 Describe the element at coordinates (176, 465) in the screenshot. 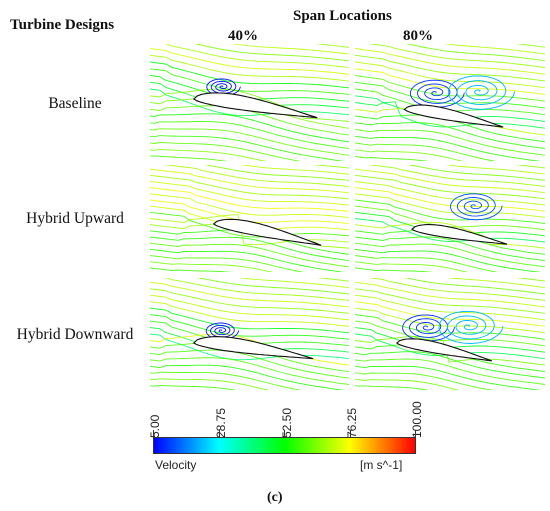

I see `colorbar-variable-label: Velocity` at that location.